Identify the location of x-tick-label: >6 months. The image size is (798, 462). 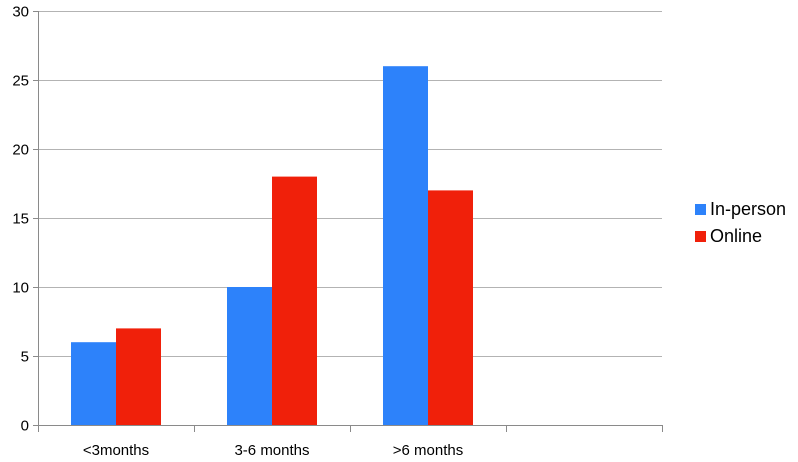
(428, 450).